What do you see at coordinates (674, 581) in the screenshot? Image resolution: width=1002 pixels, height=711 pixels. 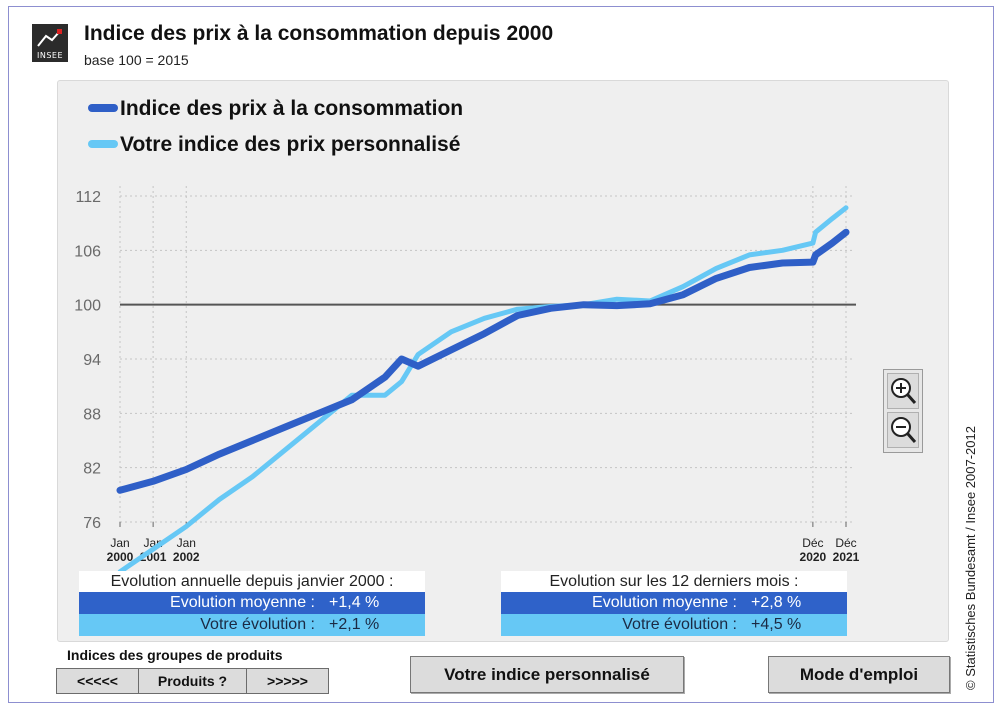 I see `stats-12m-title: Evolution sur les 12 derniers mois :` at bounding box center [674, 581].